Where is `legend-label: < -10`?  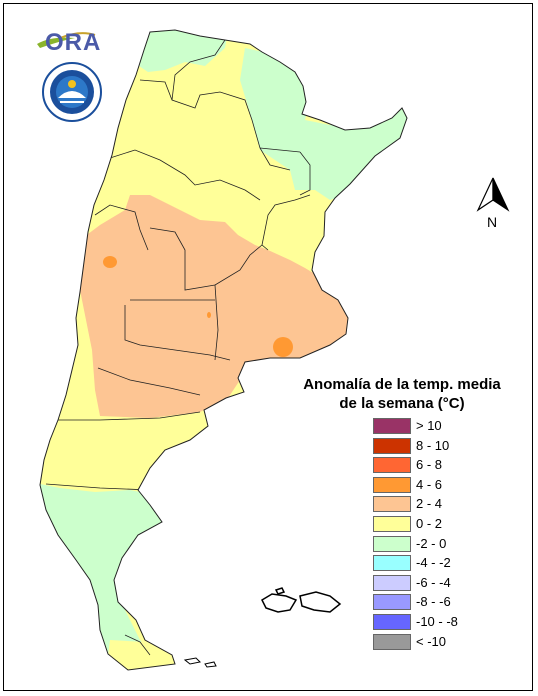
legend-label: < -10 is located at coordinates (431, 641).